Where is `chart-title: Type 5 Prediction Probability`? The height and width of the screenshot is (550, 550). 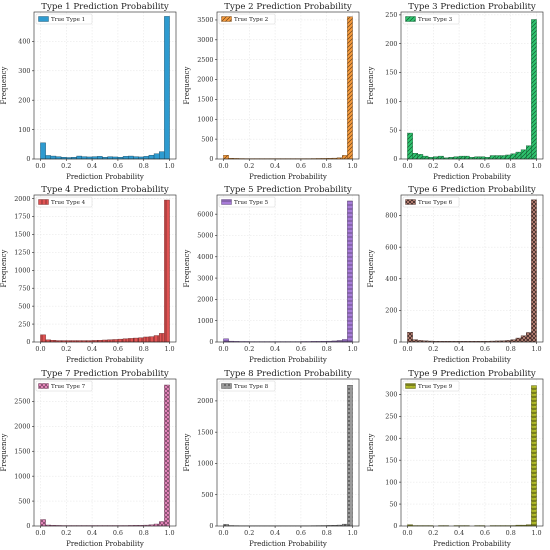
chart-title: Type 5 Prediction Probability is located at coordinates (288, 190).